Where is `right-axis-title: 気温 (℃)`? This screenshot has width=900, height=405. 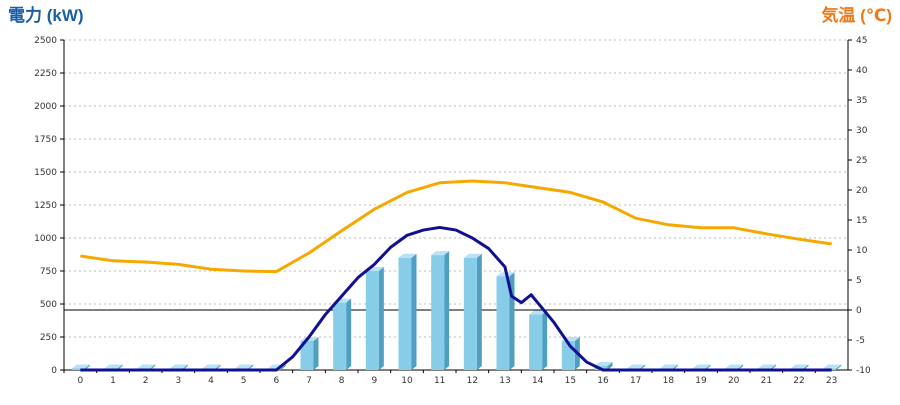 right-axis-title: 気温 (℃) is located at coordinates (856, 15).